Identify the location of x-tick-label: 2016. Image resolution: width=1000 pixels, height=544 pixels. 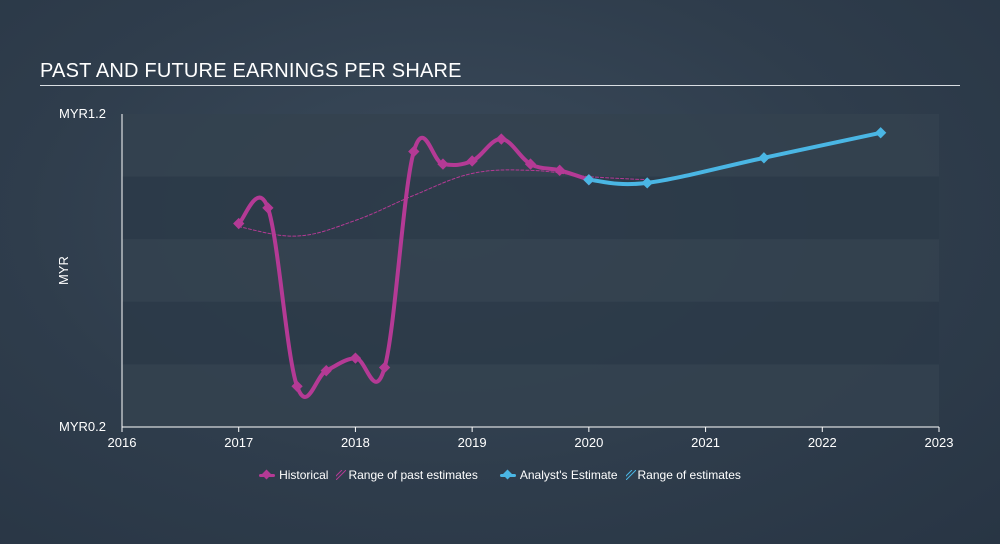
(122, 442).